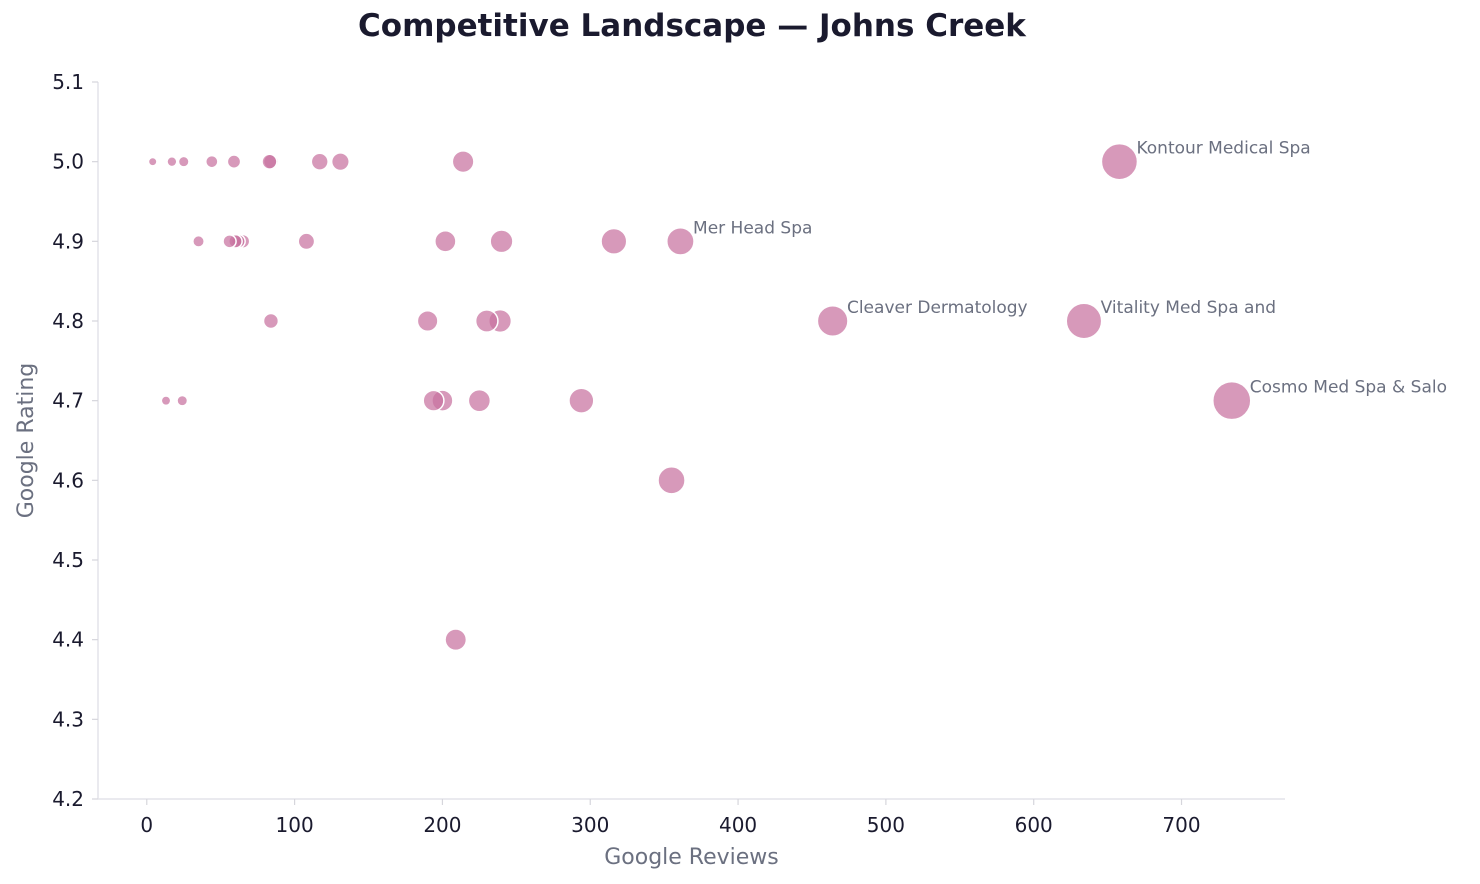 The image size is (1480, 884). Describe the element at coordinates (442, 825) in the screenshot. I see `x-tick-label: 200` at that location.